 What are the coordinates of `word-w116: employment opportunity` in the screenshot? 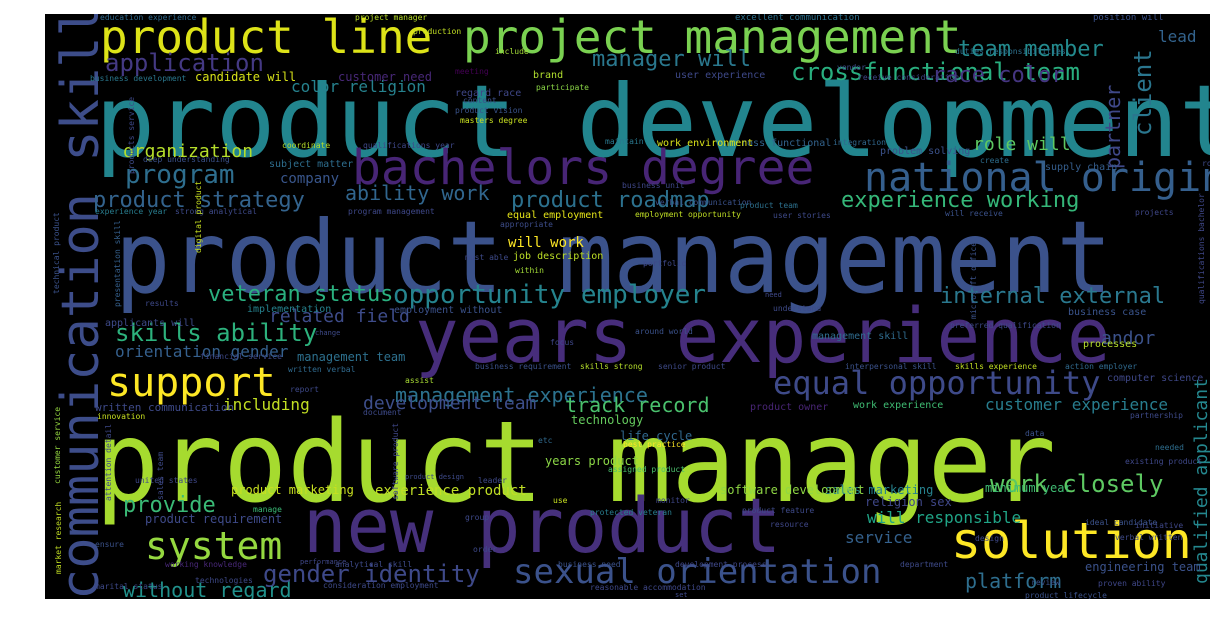 It's located at (688, 214).